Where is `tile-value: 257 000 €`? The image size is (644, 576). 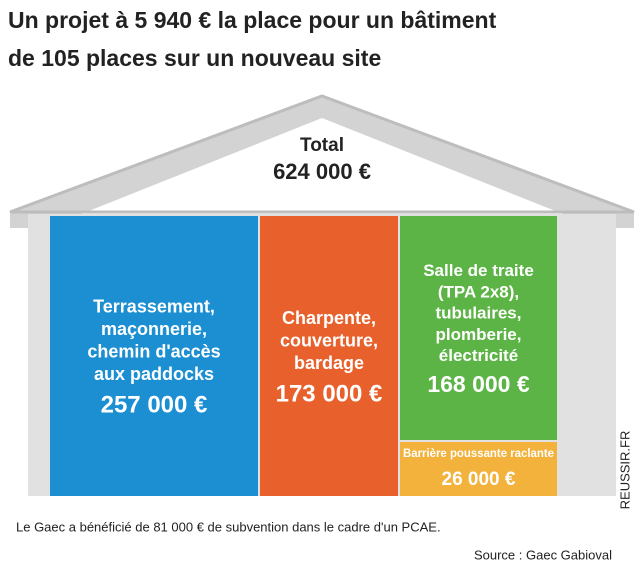
tile-value: 257 000 € is located at coordinates (154, 405).